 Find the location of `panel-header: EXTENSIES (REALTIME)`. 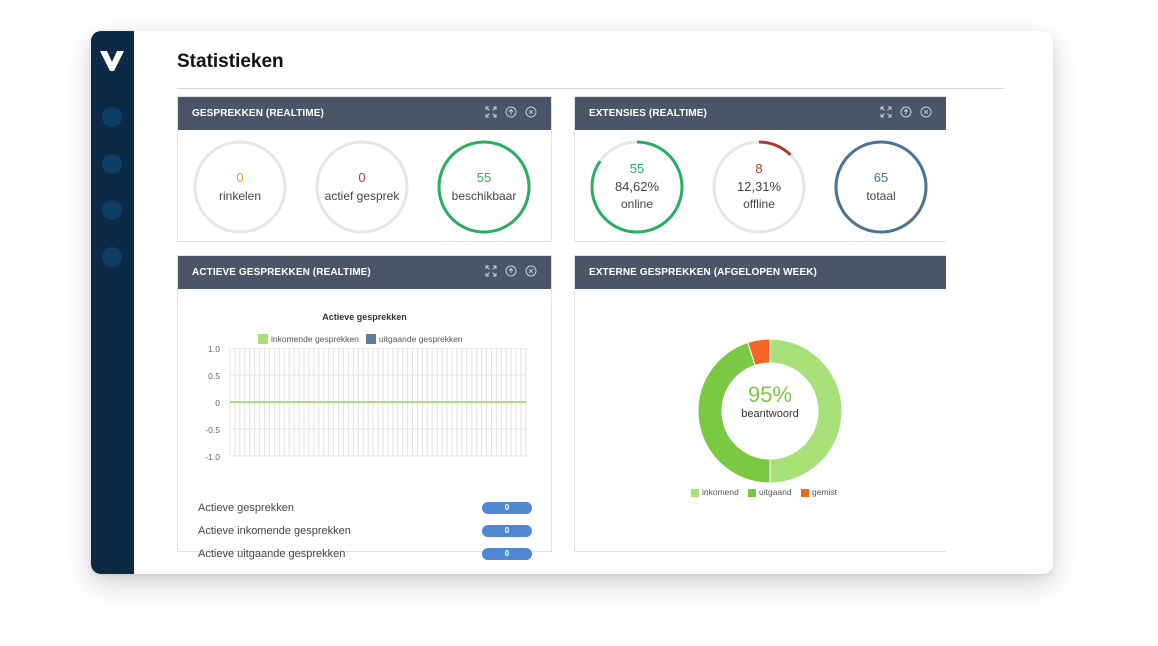

panel-header: EXTENSIES (REALTIME) is located at coordinates (760, 113).